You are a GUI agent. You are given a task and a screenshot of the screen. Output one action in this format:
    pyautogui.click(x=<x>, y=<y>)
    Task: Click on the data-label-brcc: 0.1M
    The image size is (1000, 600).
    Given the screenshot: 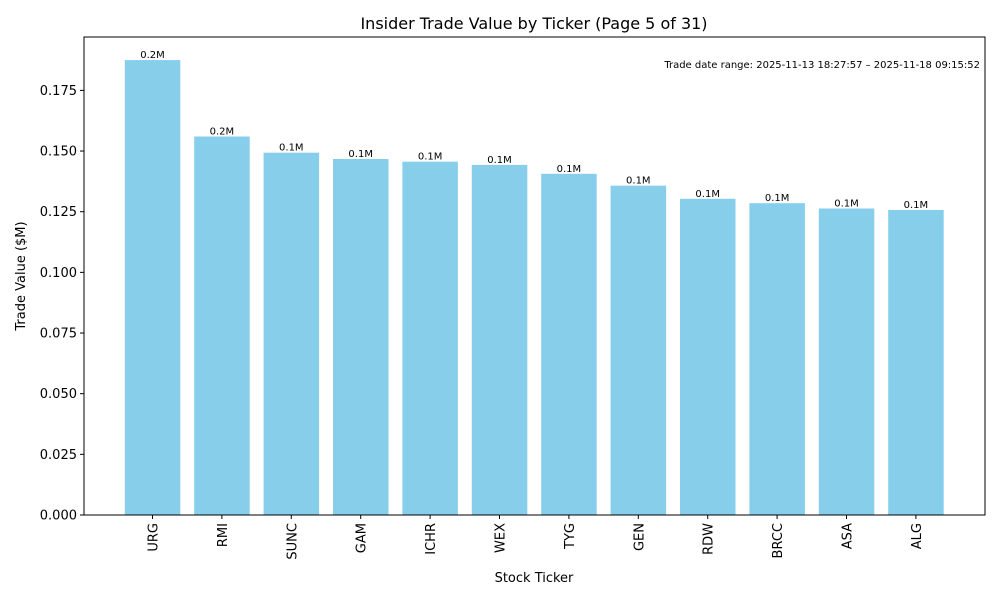 What is the action you would take?
    pyautogui.click(x=777, y=198)
    